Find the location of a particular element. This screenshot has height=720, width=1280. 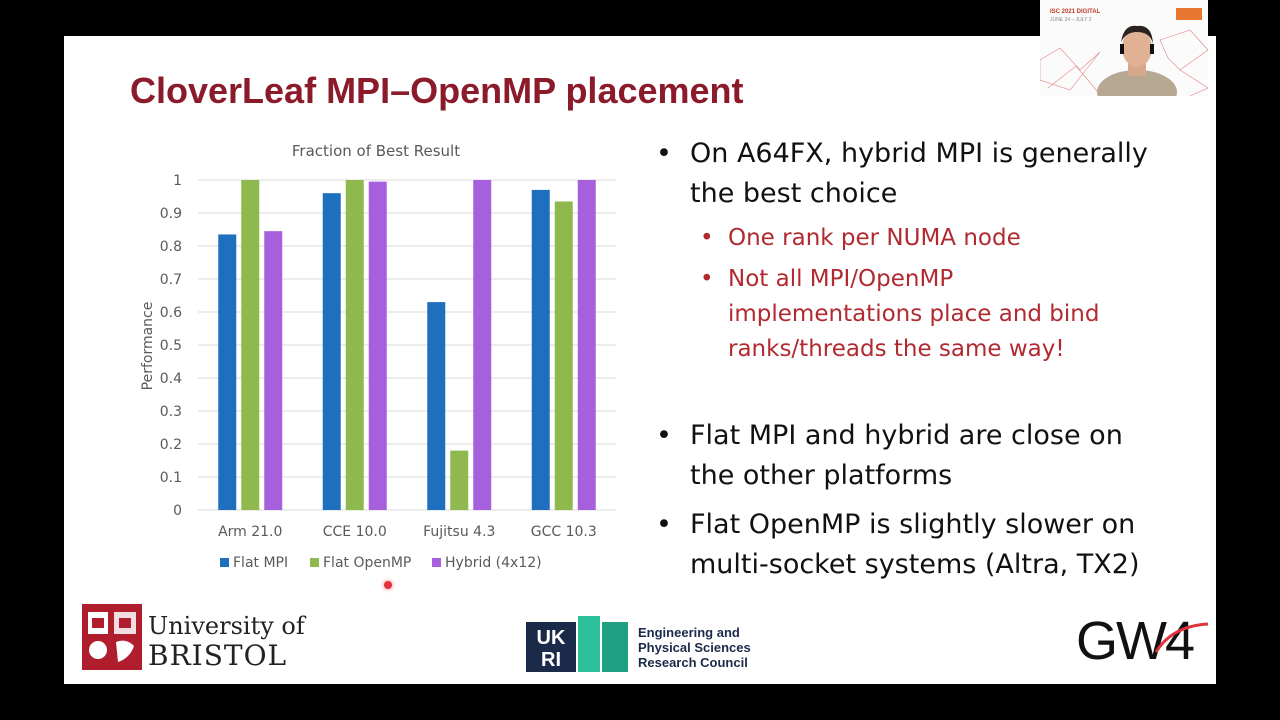

laser-pointer is located at coordinates (388, 585).